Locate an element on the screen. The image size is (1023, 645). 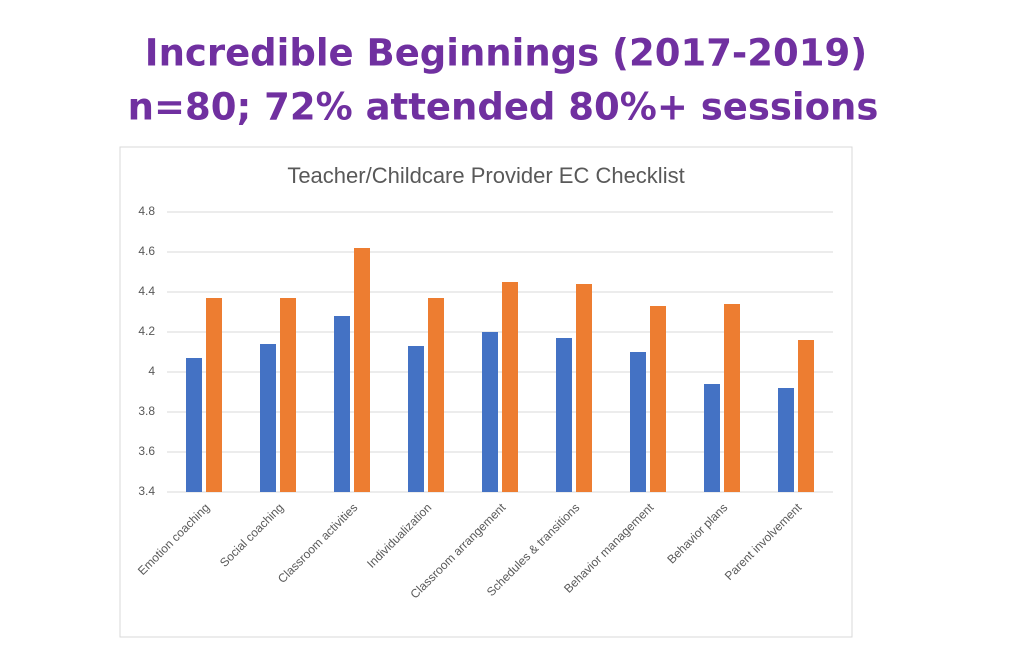
slide-title: Incredible Beginnings (2017-2019) is located at coordinates (506, 53).